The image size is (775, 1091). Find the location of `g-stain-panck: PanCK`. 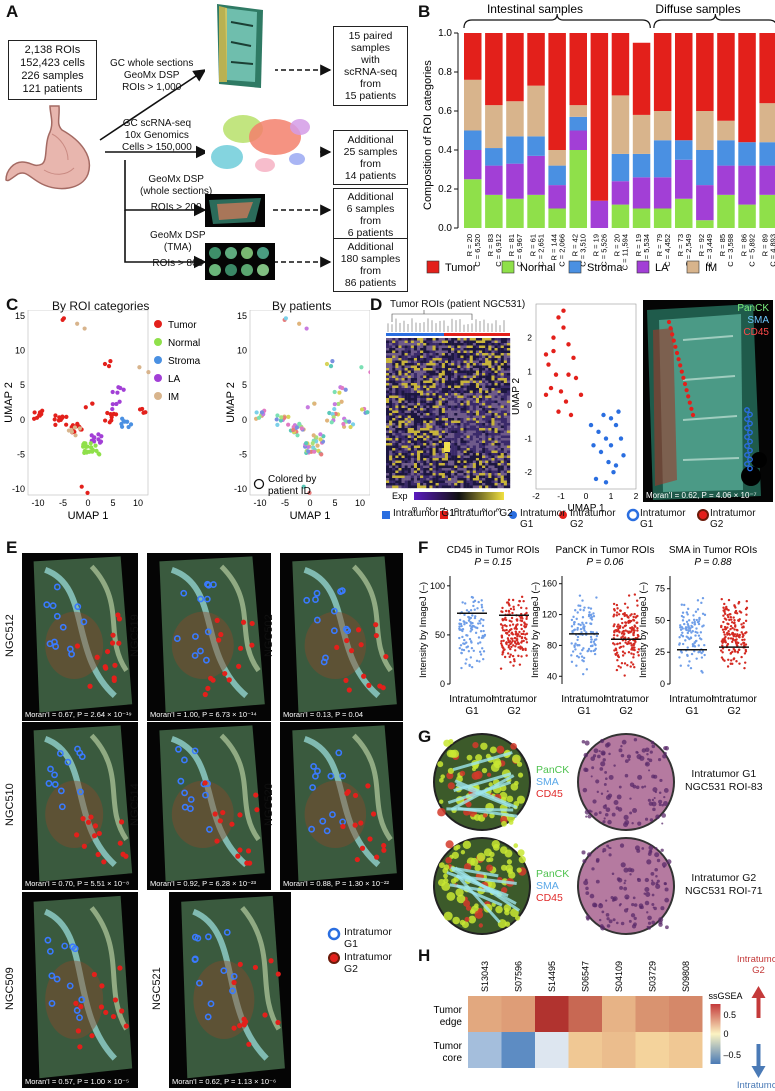

g-stain-panck: PanCK is located at coordinates (553, 874).